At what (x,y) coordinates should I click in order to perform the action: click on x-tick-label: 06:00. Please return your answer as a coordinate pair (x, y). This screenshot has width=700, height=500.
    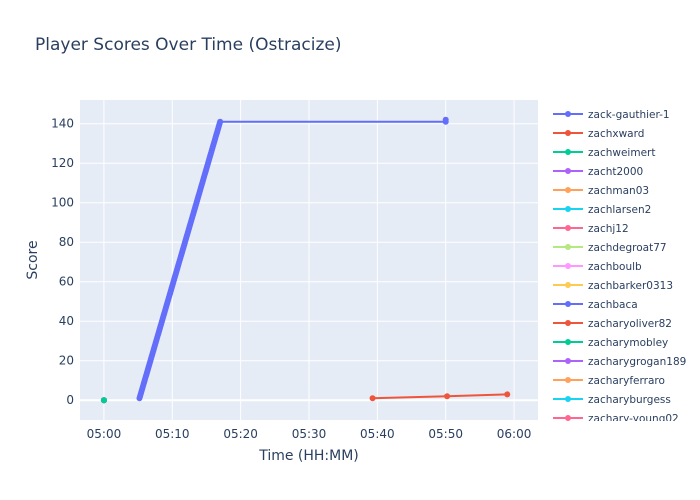
    Looking at the image, I should click on (514, 434).